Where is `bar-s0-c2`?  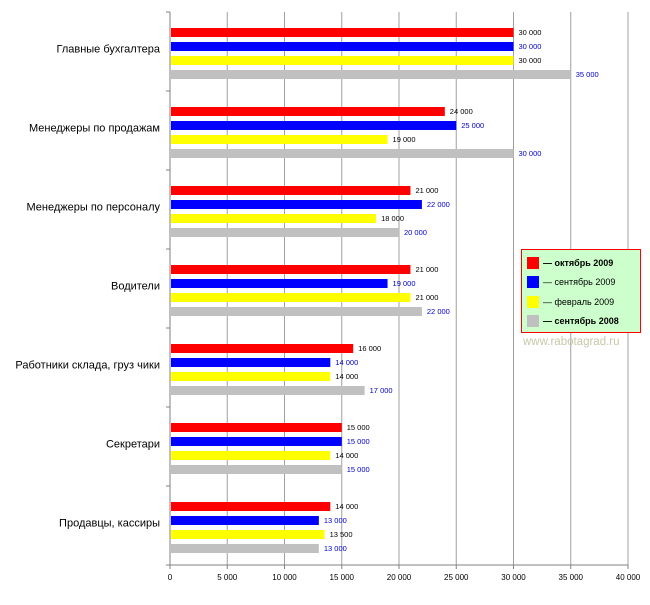 bar-s0-c2 is located at coordinates (291, 190).